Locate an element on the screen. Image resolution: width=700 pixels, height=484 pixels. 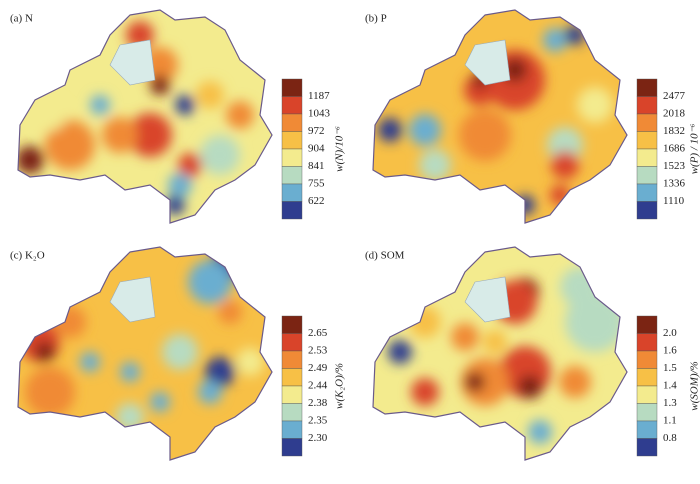
panel-label: (d) SOM is located at coordinates (385, 256).